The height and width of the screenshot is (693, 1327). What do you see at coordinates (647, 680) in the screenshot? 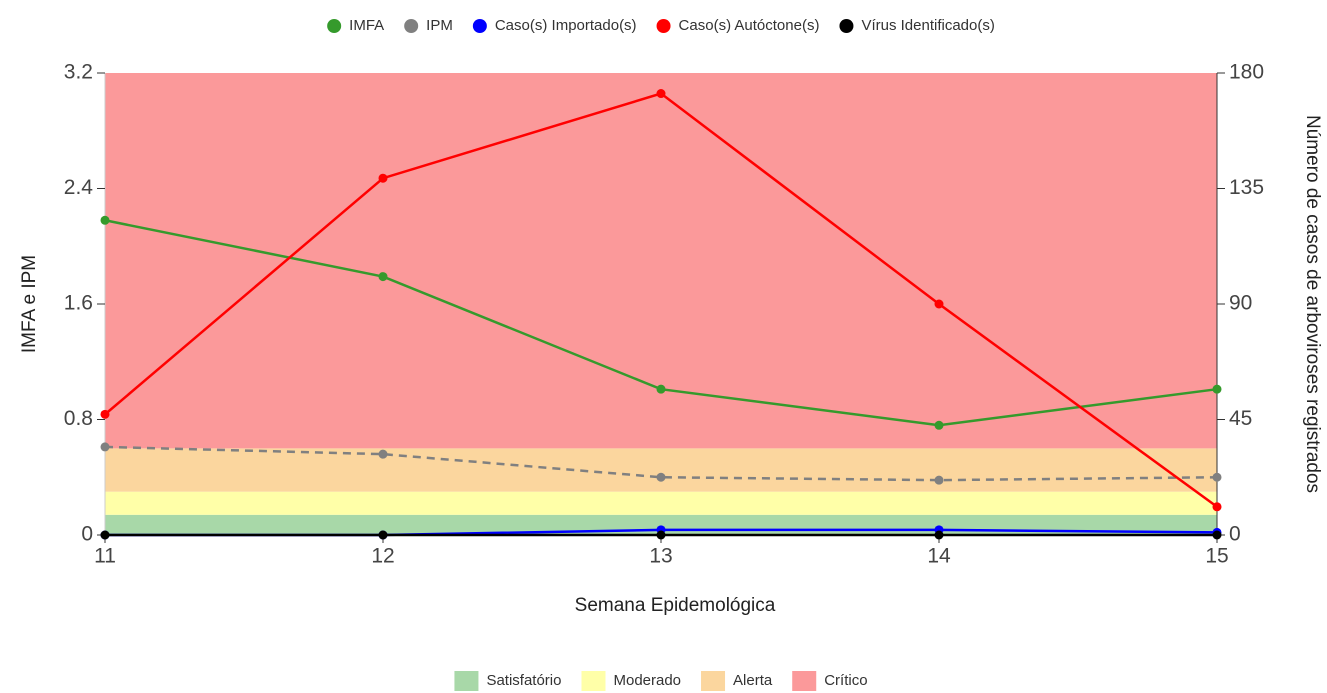
I see `legend-label: Moderado` at bounding box center [647, 680].